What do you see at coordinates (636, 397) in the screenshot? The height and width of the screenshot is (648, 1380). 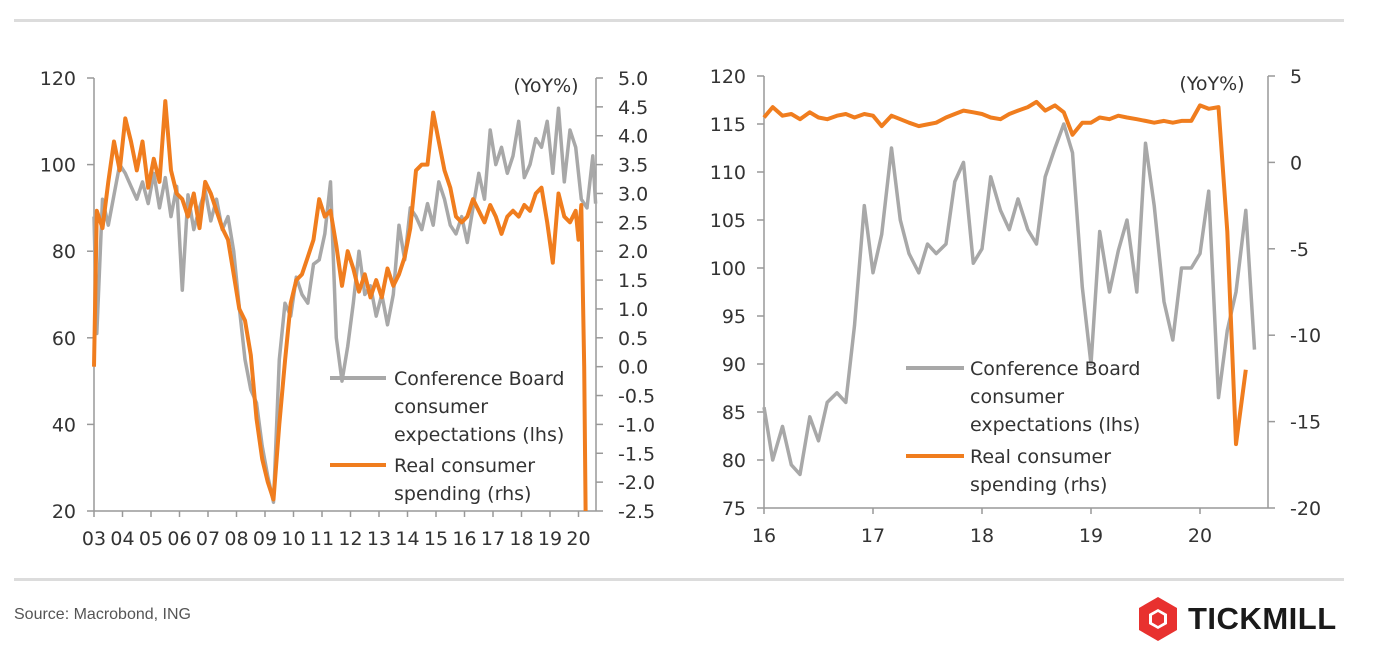 I see `chart1-right-tick-label: -0.5` at bounding box center [636, 397].